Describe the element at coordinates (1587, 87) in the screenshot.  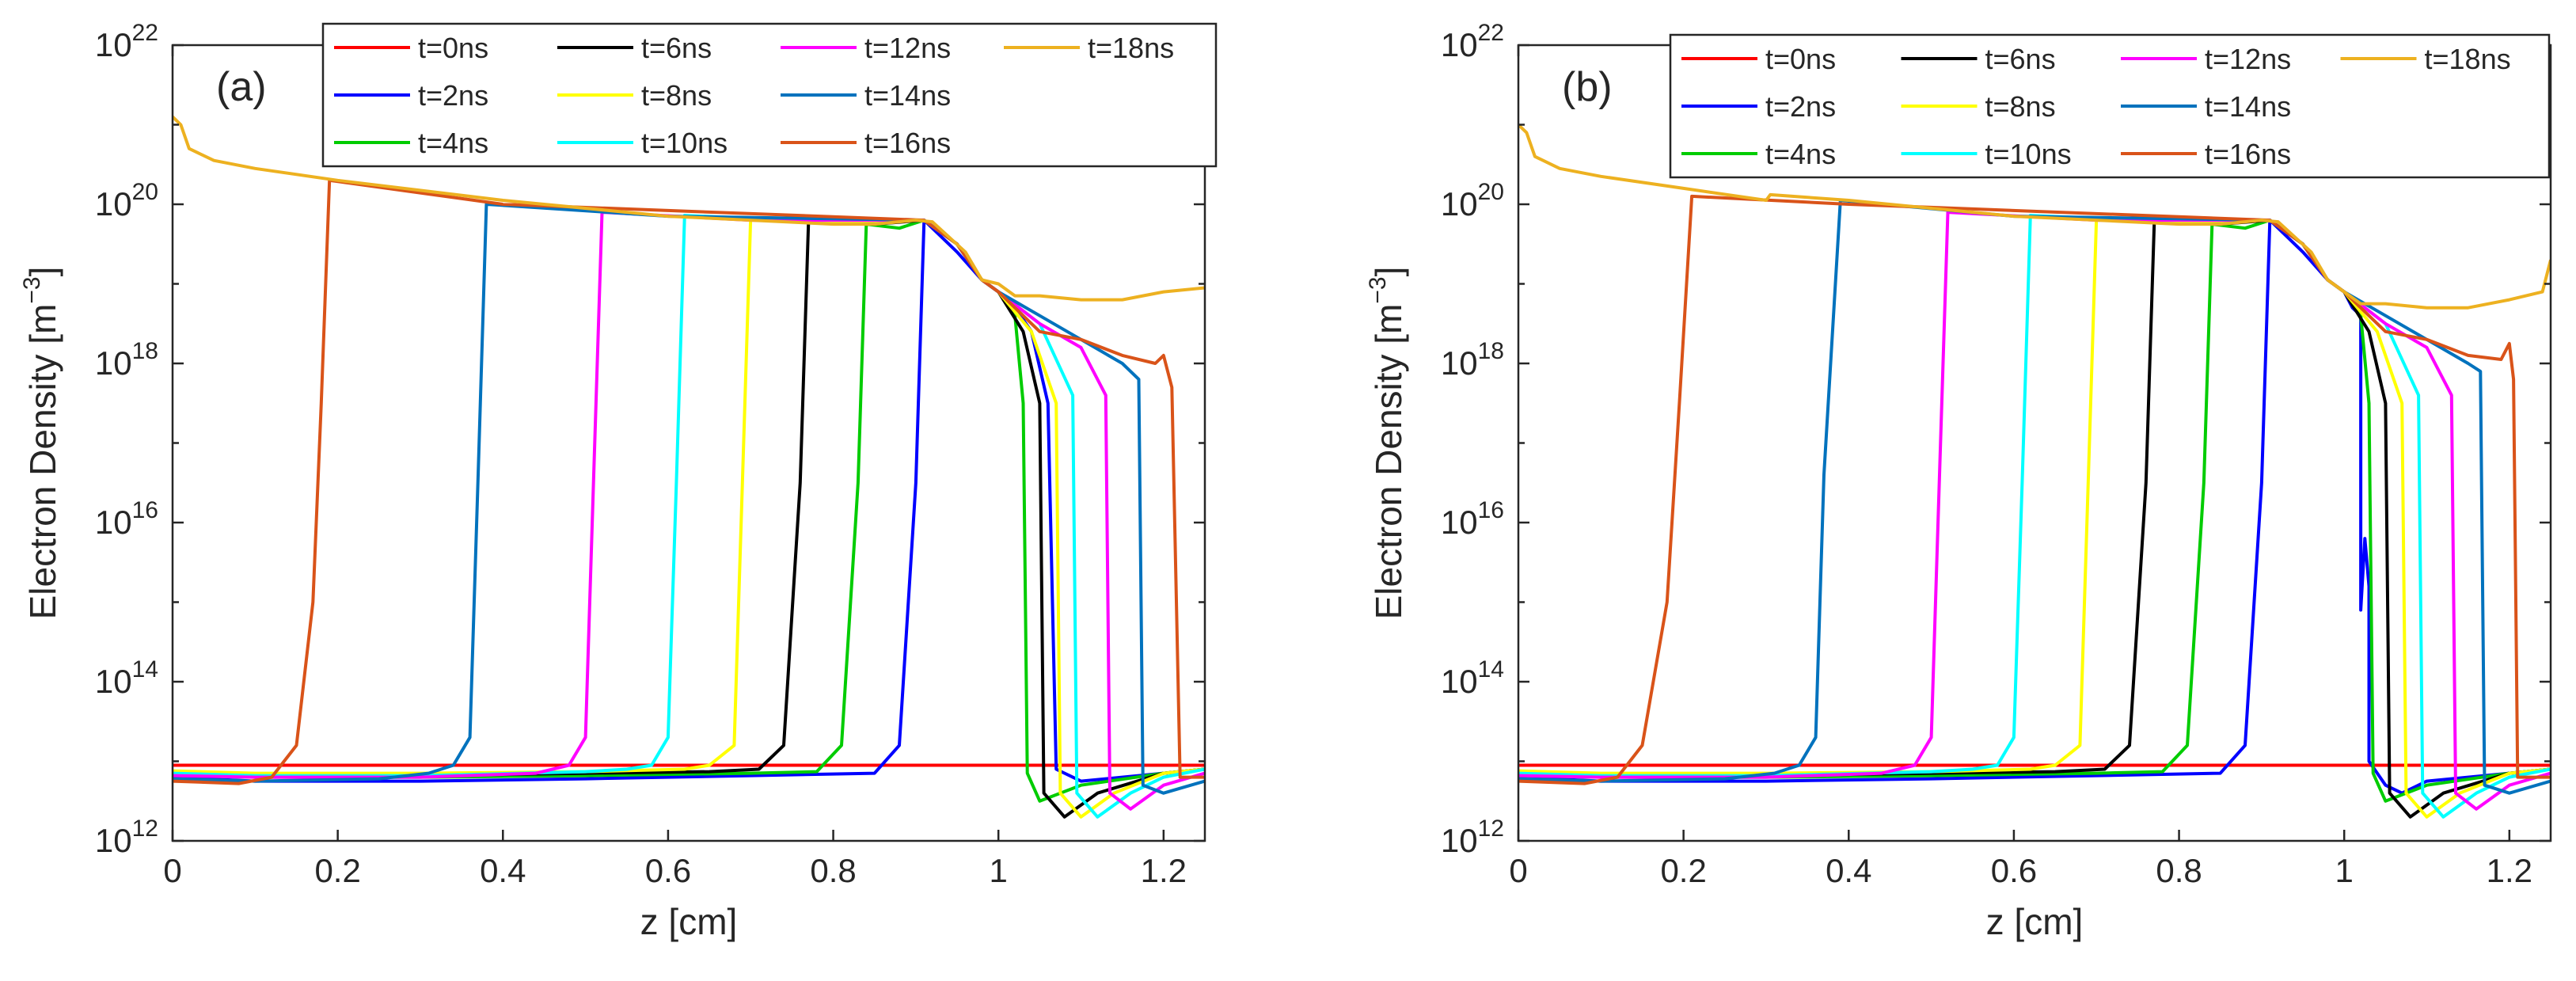
I see `panel-label: (b)` at that location.